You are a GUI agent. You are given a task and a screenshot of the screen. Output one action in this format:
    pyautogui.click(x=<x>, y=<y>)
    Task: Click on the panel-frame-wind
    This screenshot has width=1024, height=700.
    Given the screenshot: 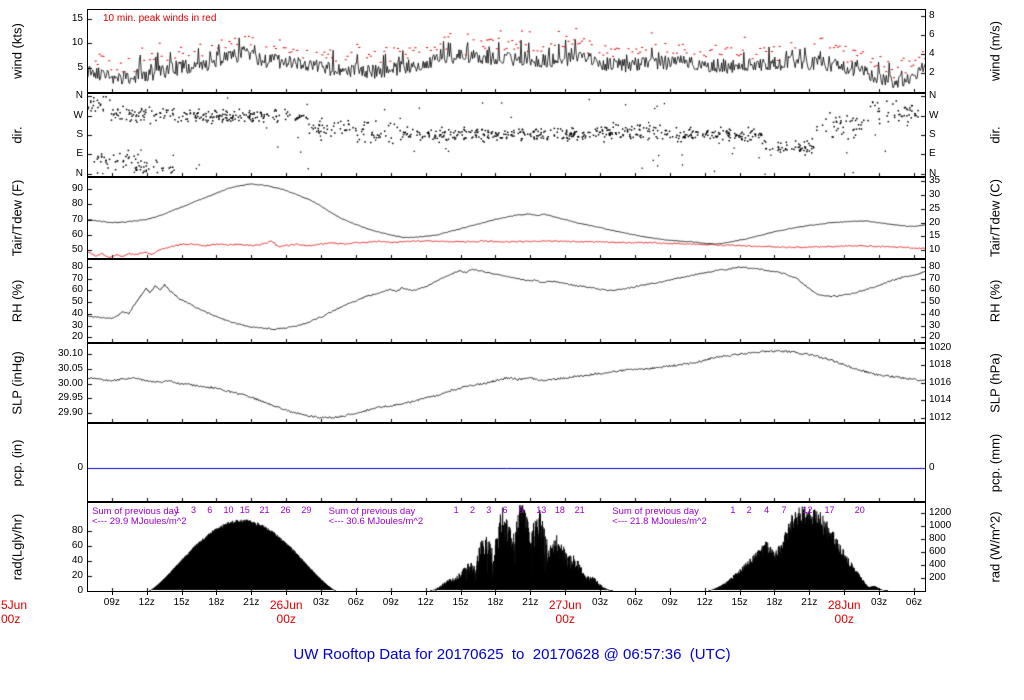 What is the action you would take?
    pyautogui.click(x=506, y=51)
    